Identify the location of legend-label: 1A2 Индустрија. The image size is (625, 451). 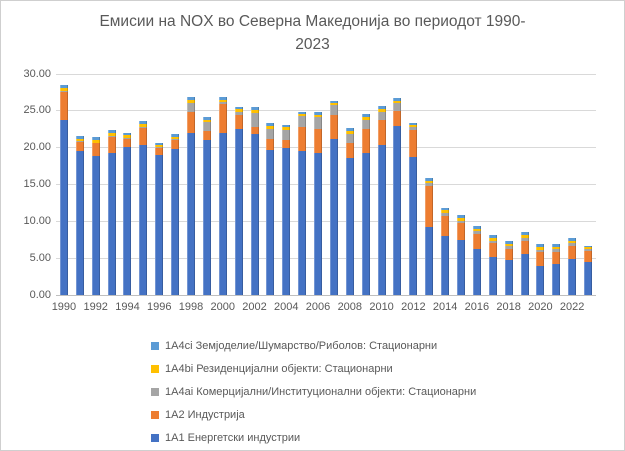
(205, 414).